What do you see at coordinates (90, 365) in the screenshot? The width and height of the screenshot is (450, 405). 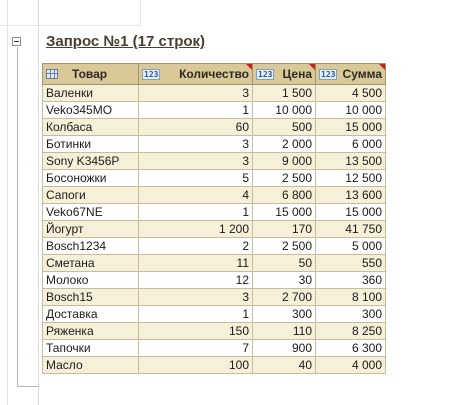 I see `cell-product: Масло` at bounding box center [90, 365].